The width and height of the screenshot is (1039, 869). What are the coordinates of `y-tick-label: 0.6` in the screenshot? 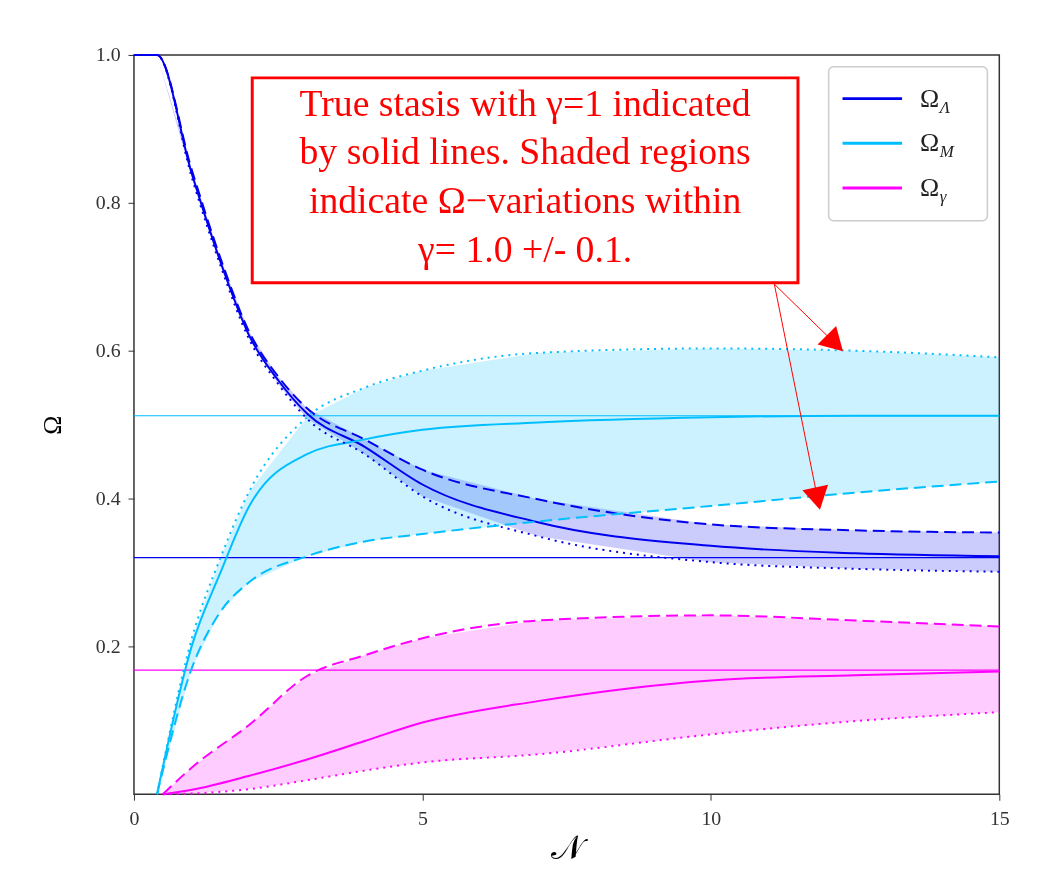 It's located at (108, 350).